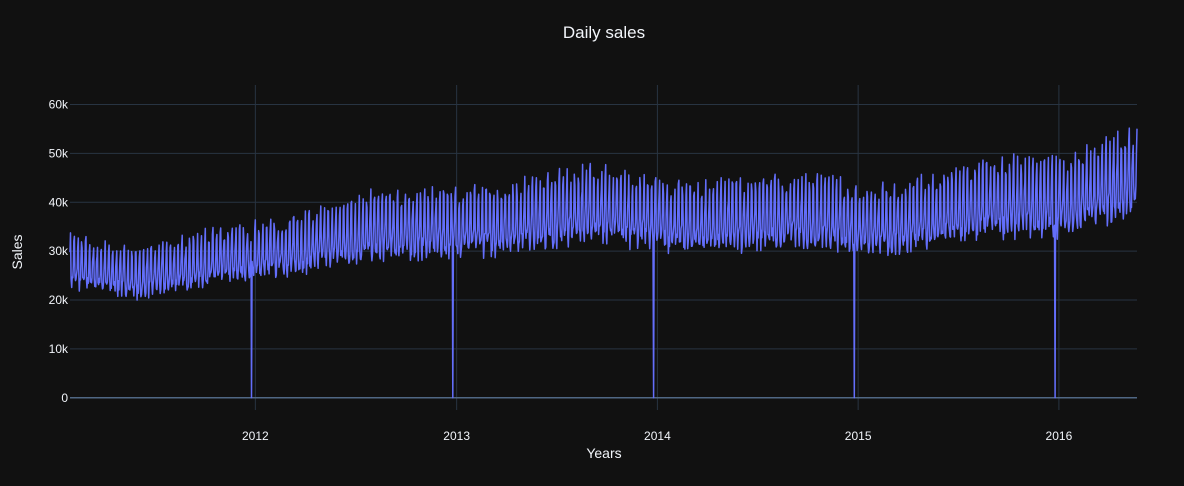  What do you see at coordinates (17, 251) in the screenshot?
I see `y-axis-title: Sales` at bounding box center [17, 251].